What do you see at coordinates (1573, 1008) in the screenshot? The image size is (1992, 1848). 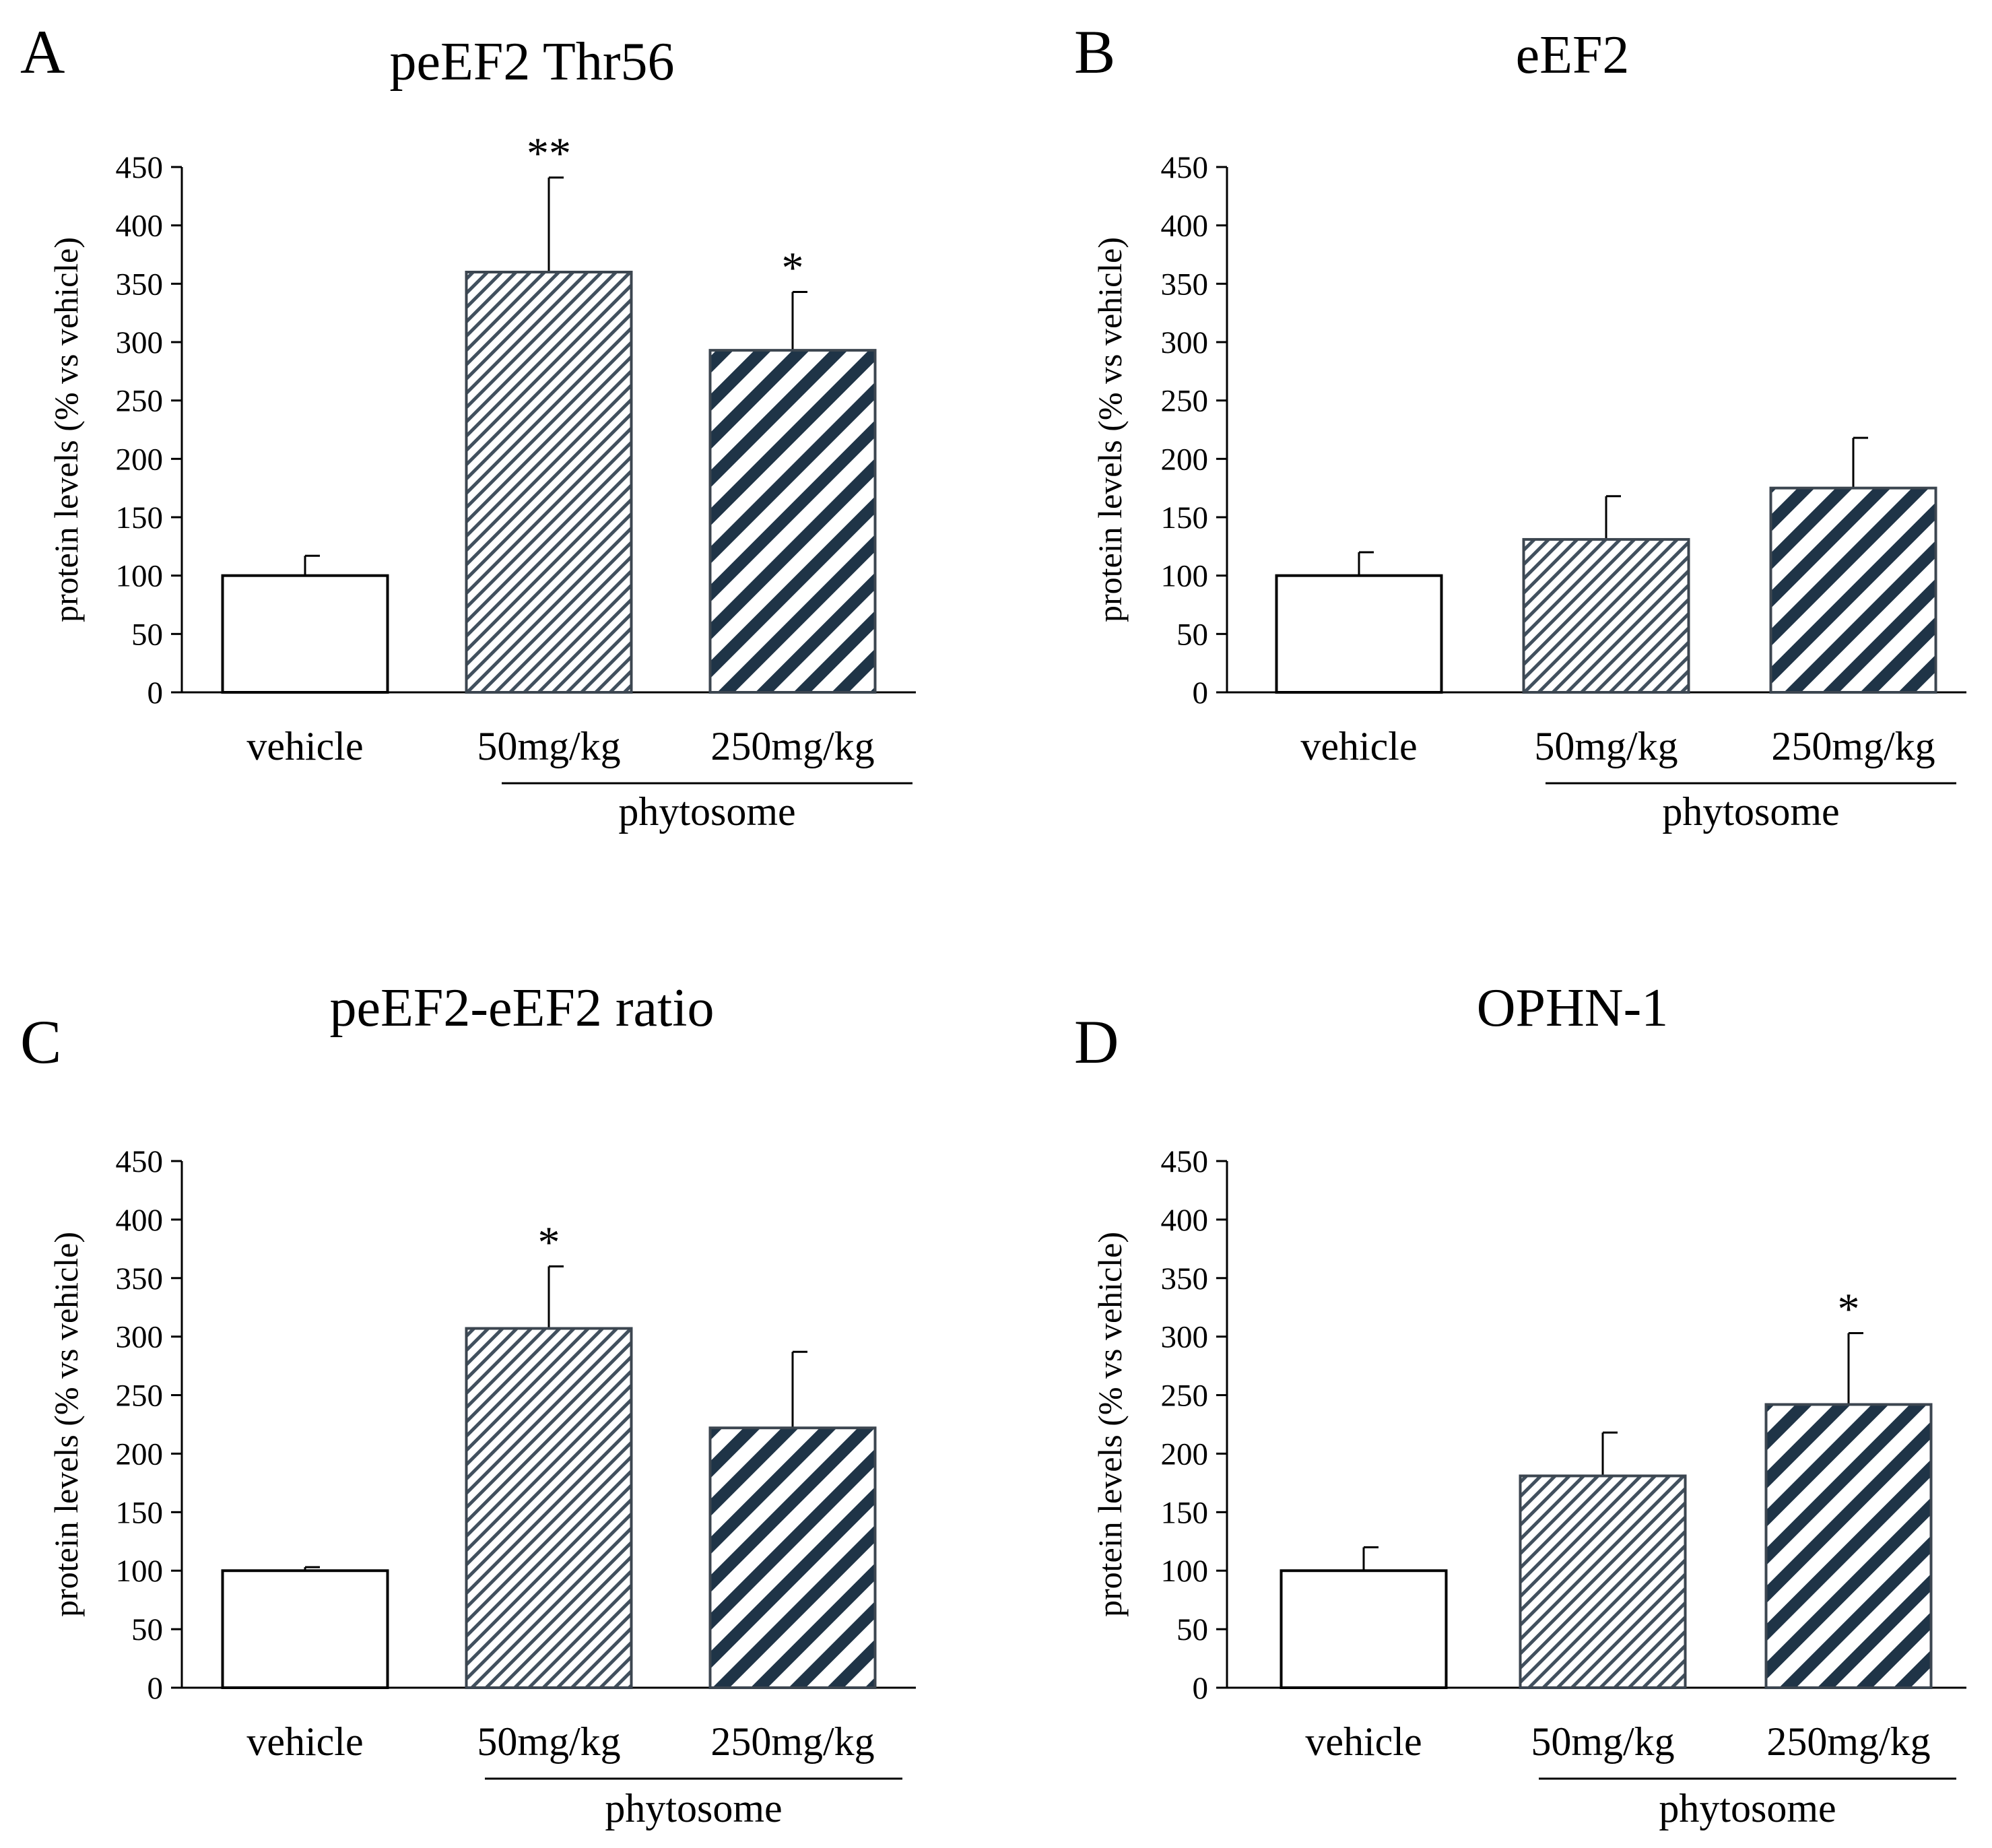 I see `chart-title: OPHN-1` at bounding box center [1573, 1008].